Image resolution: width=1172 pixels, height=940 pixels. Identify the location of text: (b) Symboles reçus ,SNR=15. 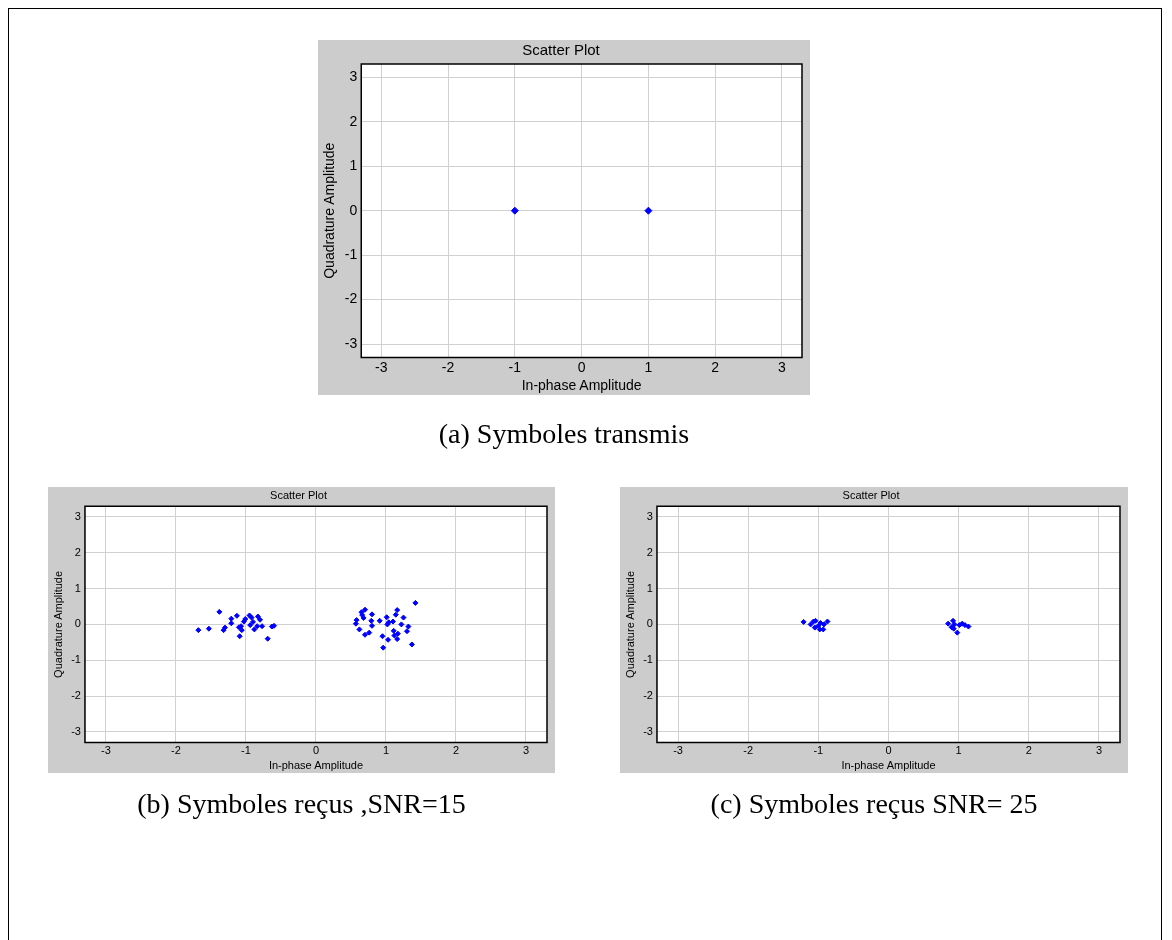
(301, 804).